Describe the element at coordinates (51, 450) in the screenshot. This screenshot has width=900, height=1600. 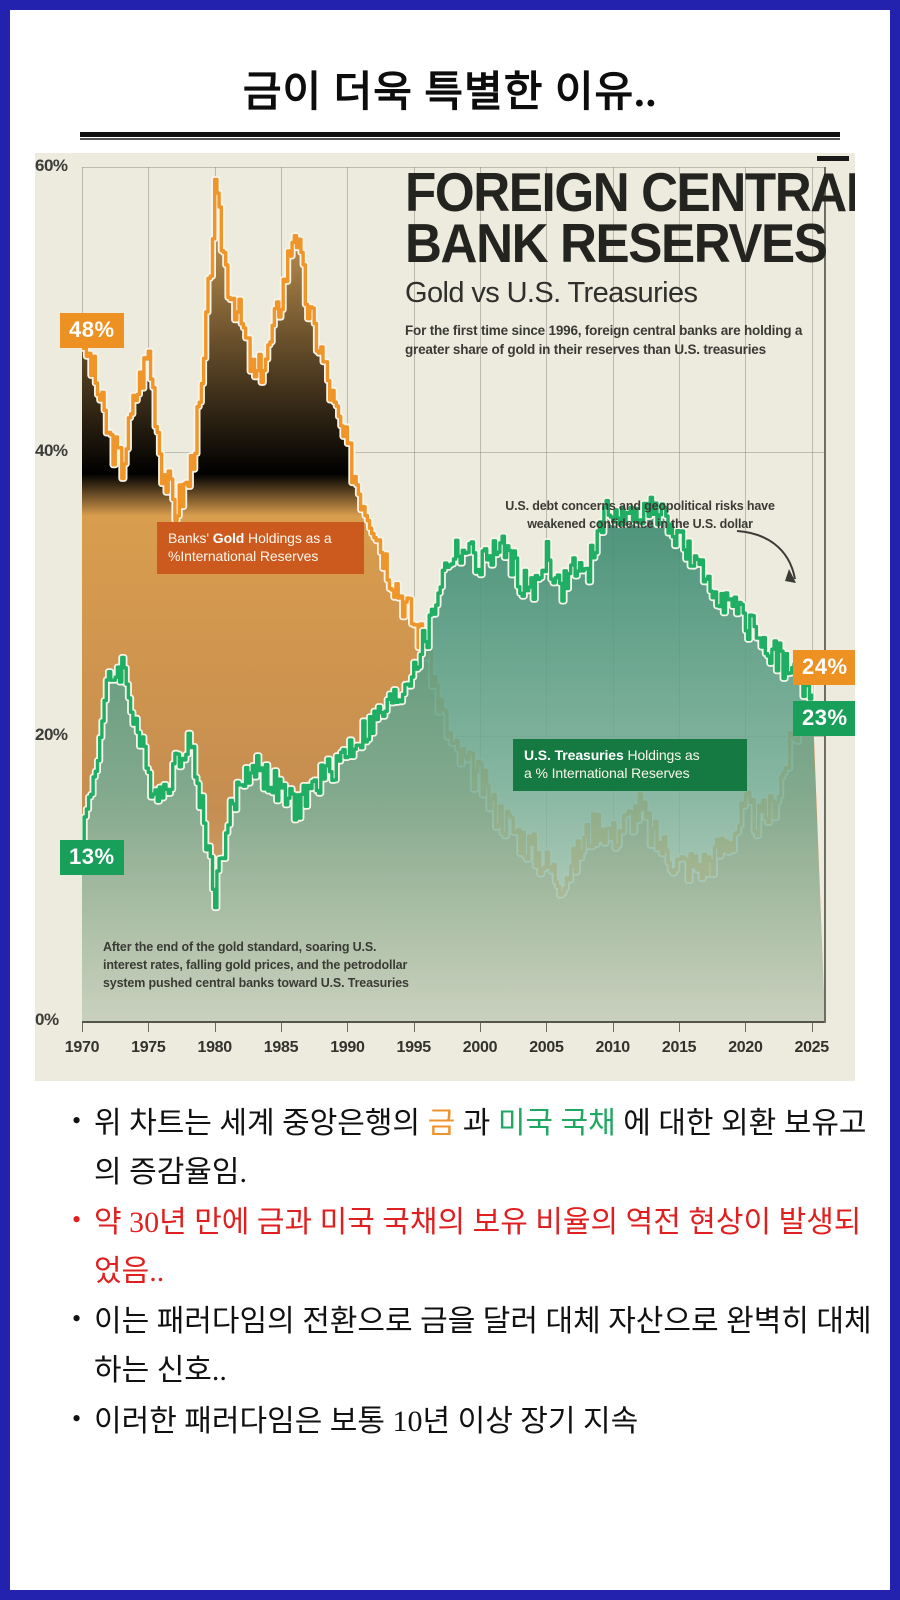
I see `y-tick-label: 40%` at that location.